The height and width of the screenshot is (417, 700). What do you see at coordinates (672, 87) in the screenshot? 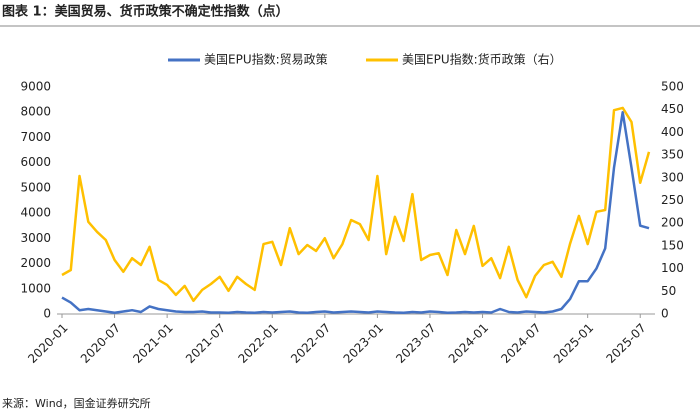
I see `y2-tick-label: 500` at bounding box center [672, 87].